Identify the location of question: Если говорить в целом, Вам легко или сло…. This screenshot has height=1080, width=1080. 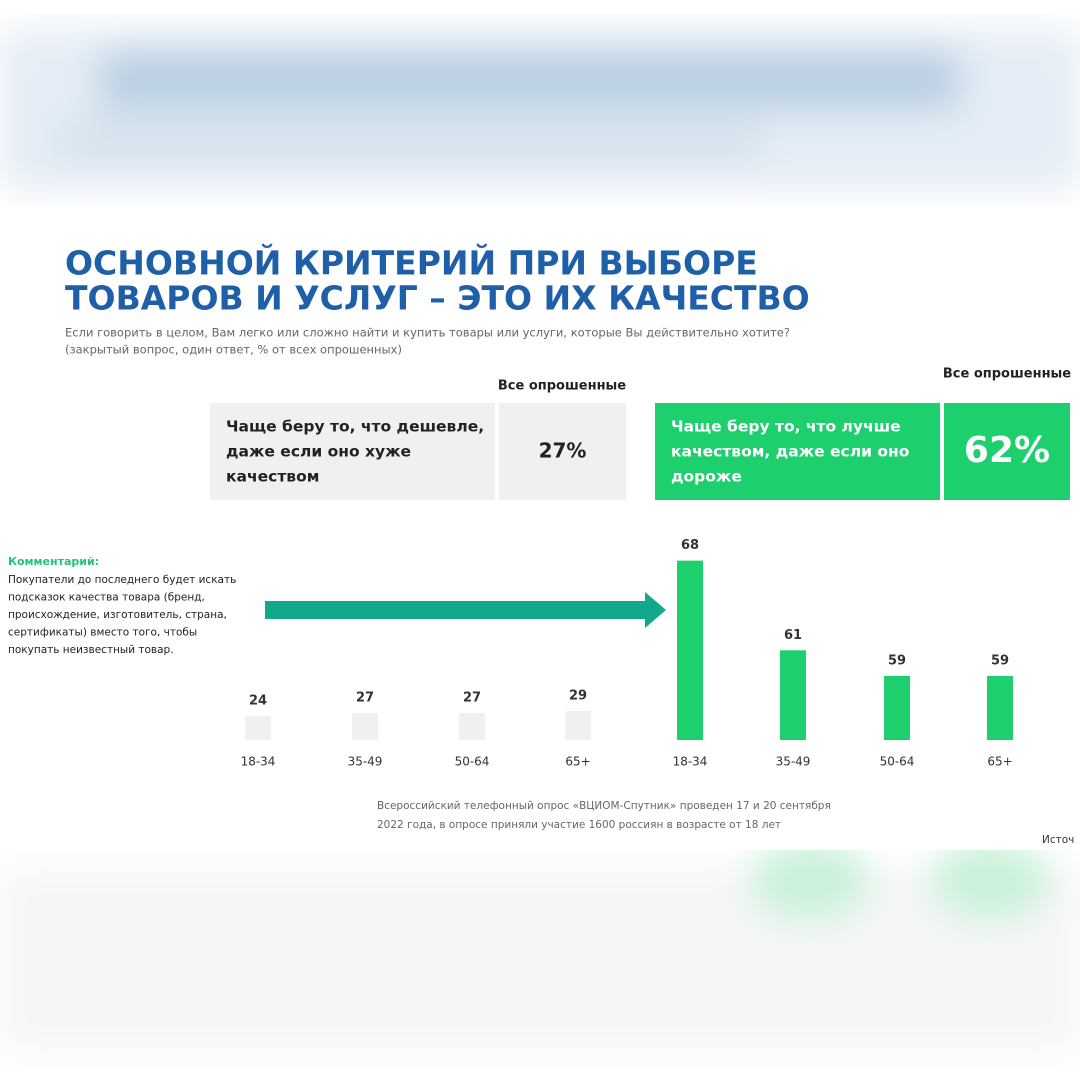
(427, 333).